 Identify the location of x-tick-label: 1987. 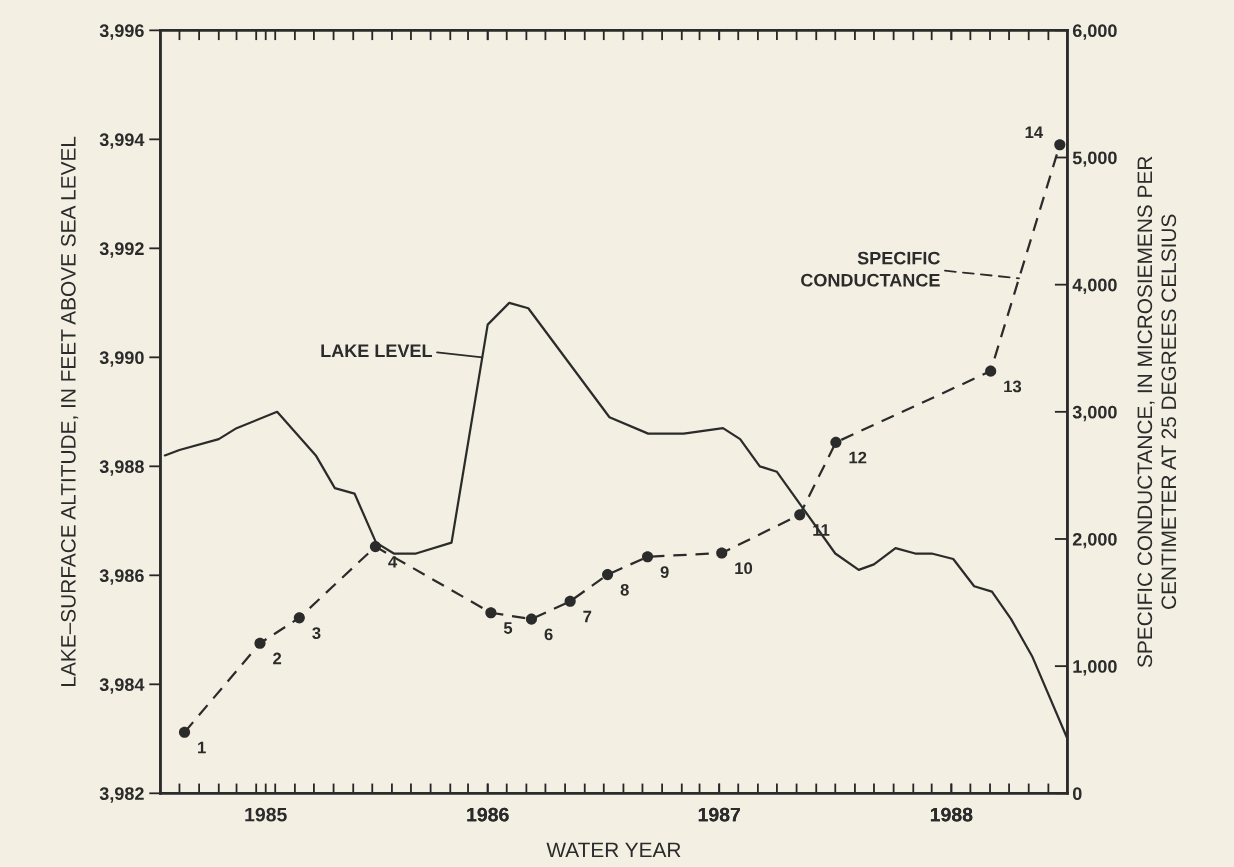
(719, 814).